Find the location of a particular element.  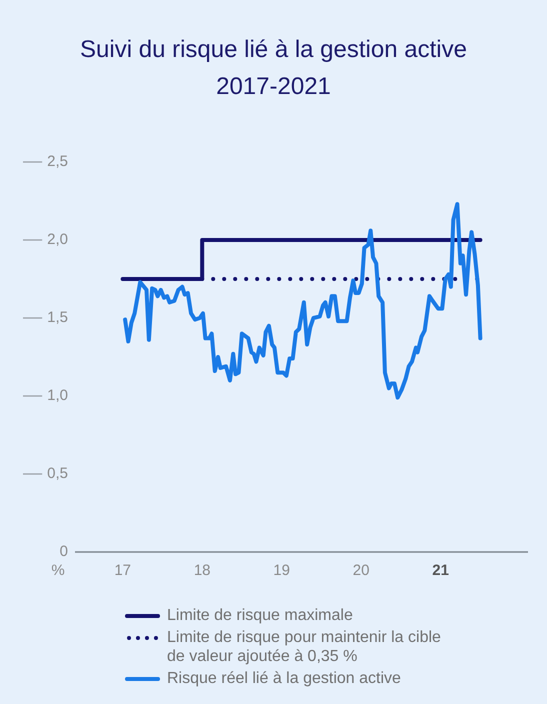

y-tick-label: 0,5 is located at coordinates (57, 473).